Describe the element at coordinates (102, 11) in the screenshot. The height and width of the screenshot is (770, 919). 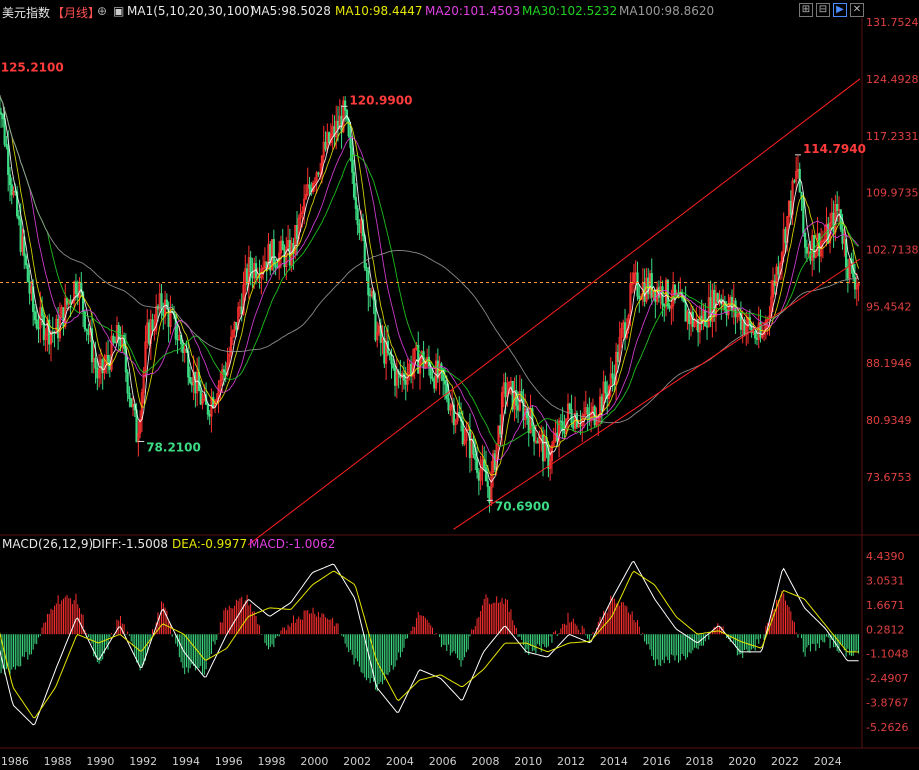
I see `settings-icon: ⊕` at that location.